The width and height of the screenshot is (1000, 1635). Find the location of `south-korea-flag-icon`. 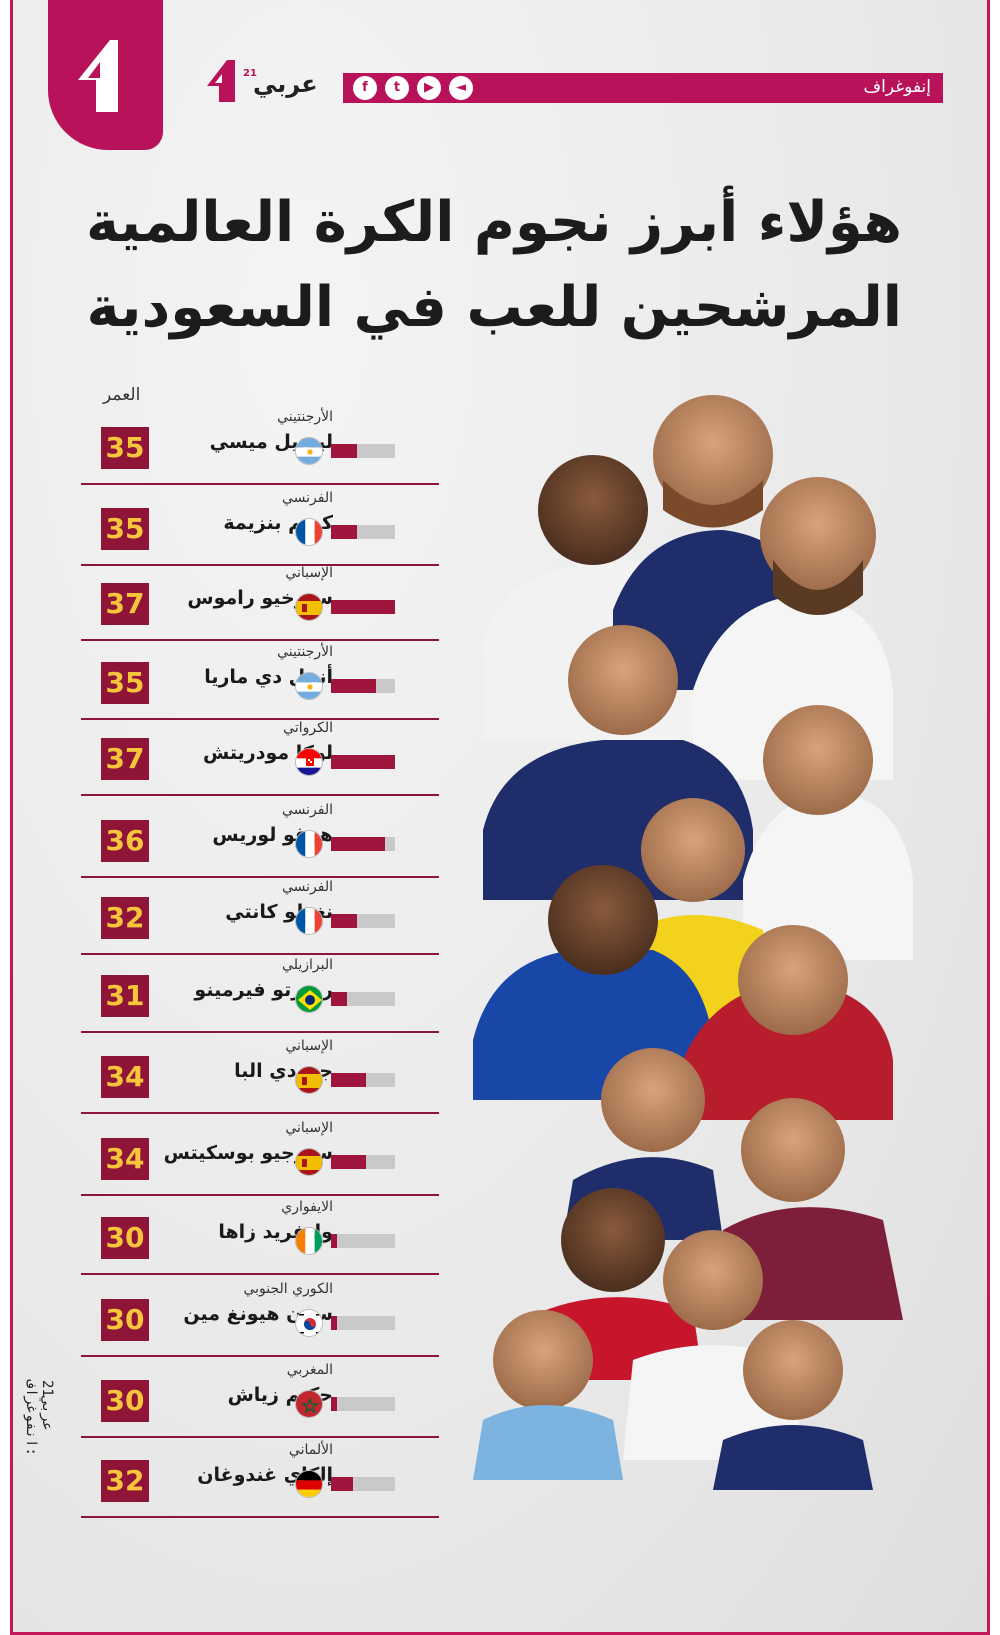

south-korea-flag-icon is located at coordinates (309, 1323).